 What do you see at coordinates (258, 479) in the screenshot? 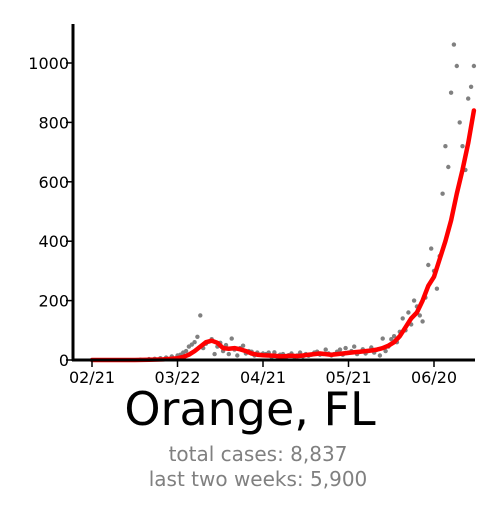
I see `last-two-weeks-text: last two weeks: 5,900` at bounding box center [258, 479].